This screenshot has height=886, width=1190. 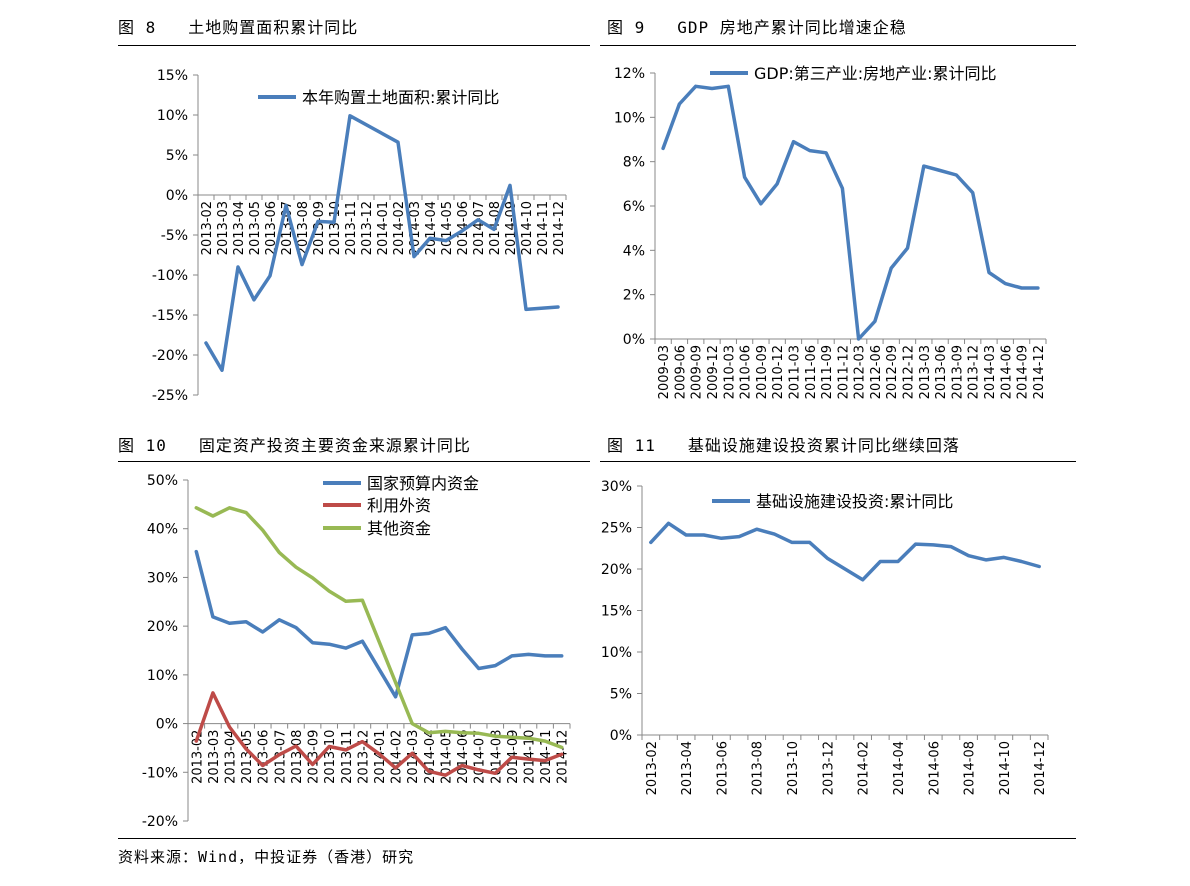 What do you see at coordinates (634, 163) in the screenshot?
I see `y-tick-label: 8%` at bounding box center [634, 163].